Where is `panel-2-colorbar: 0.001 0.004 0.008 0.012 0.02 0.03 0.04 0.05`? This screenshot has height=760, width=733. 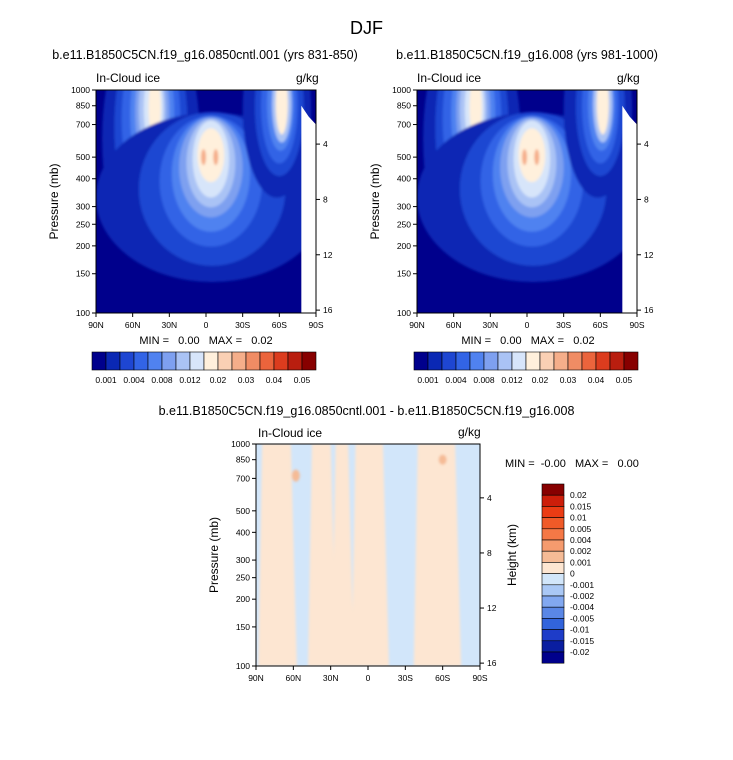
panel-2-colorbar: 0.001 0.004 0.008 0.012 0.02 0.03 0.04 0.05 is located at coordinates (526, 368).